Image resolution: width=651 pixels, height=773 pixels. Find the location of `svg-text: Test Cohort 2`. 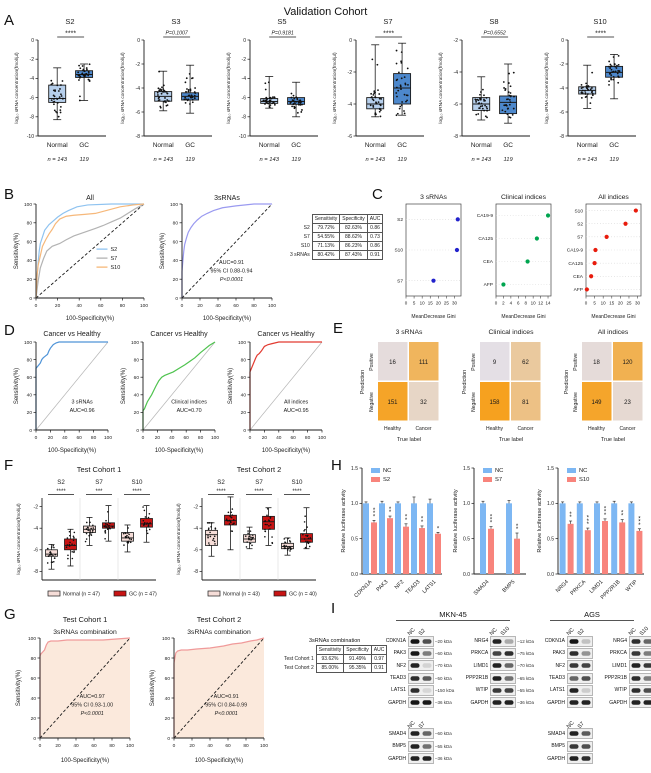

svg-text: Test Cohort 2 is located at coordinates (259, 469).